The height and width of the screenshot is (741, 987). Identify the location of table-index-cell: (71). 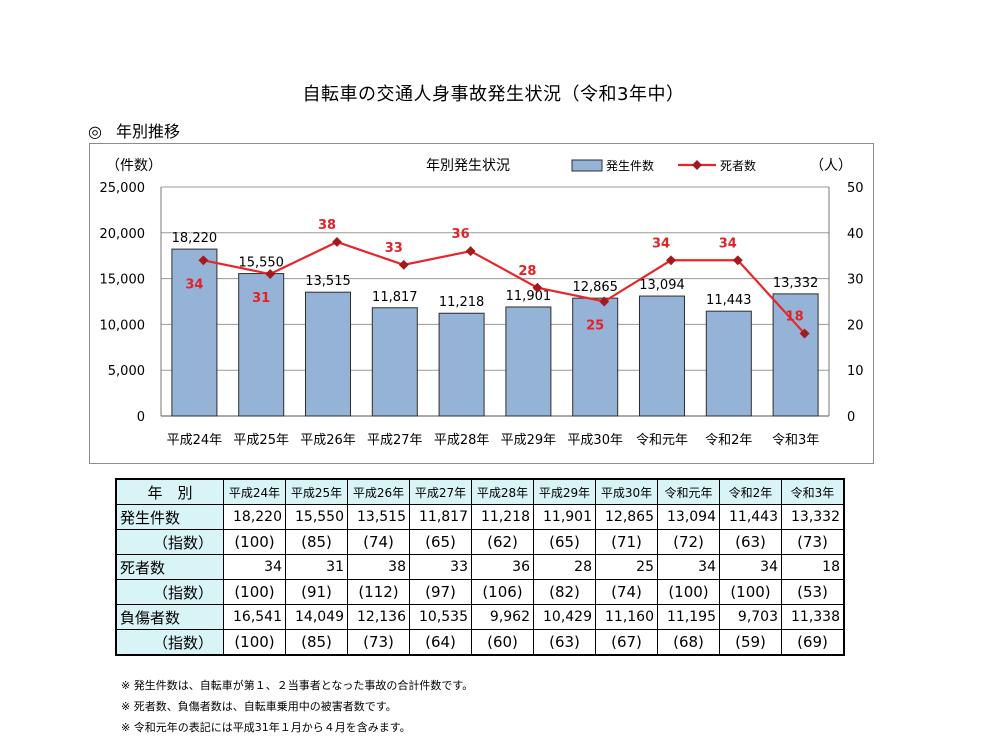
(626, 542).